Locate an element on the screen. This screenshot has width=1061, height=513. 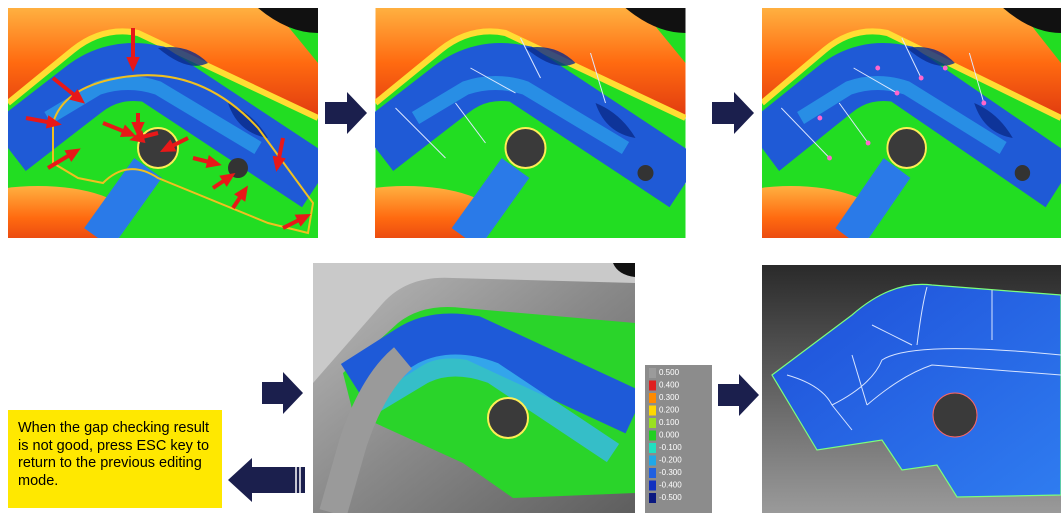
legend-label: 0.300 is located at coordinates (669, 397).